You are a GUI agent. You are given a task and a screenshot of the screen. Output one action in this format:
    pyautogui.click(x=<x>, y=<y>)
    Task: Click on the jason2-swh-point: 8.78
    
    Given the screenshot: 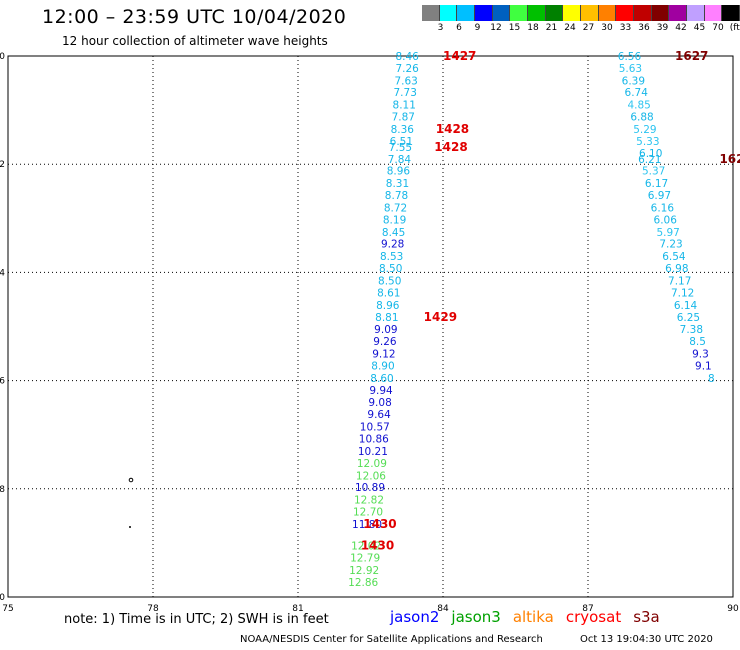 What is the action you would take?
    pyautogui.click(x=396, y=196)
    